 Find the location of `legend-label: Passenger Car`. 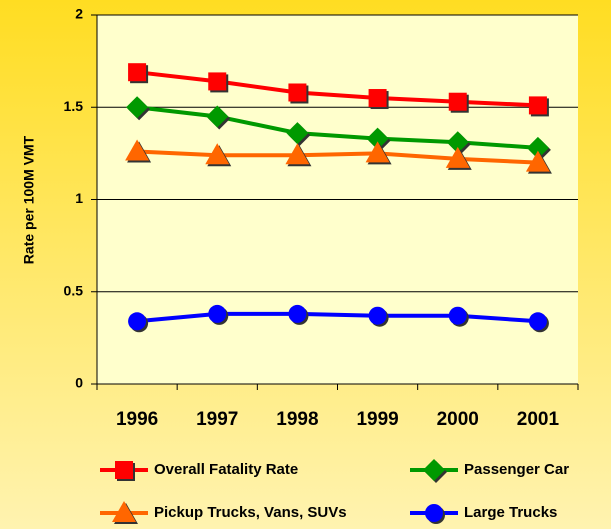

legend-label: Passenger Car is located at coordinates (516, 469).